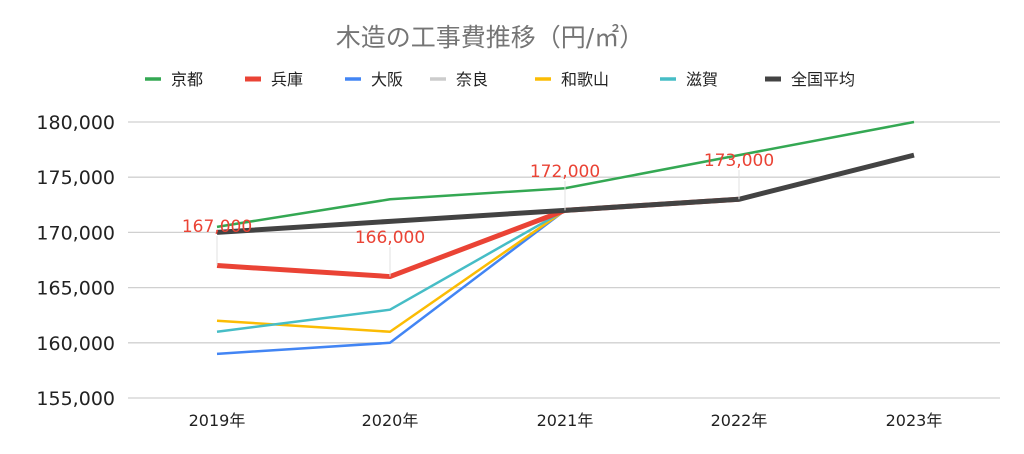 This screenshot has width=1024, height=454. I want to click on data-label: 172,000, so click(565, 172).